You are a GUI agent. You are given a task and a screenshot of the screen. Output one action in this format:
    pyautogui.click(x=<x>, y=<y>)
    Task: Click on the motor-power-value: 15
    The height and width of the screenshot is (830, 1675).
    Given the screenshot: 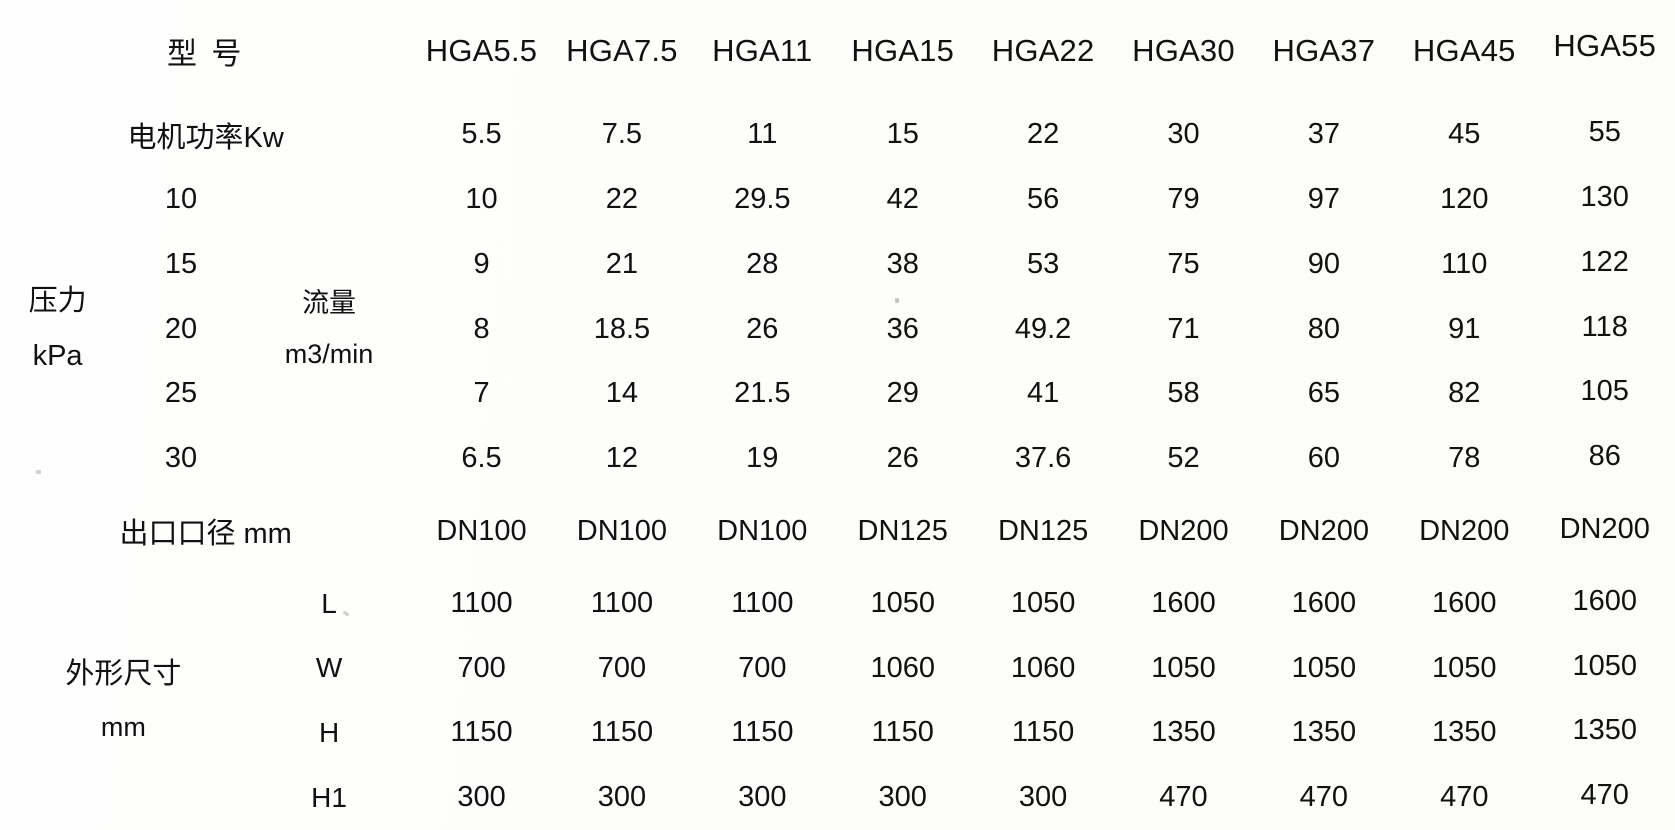 What is the action you would take?
    pyautogui.click(x=903, y=135)
    